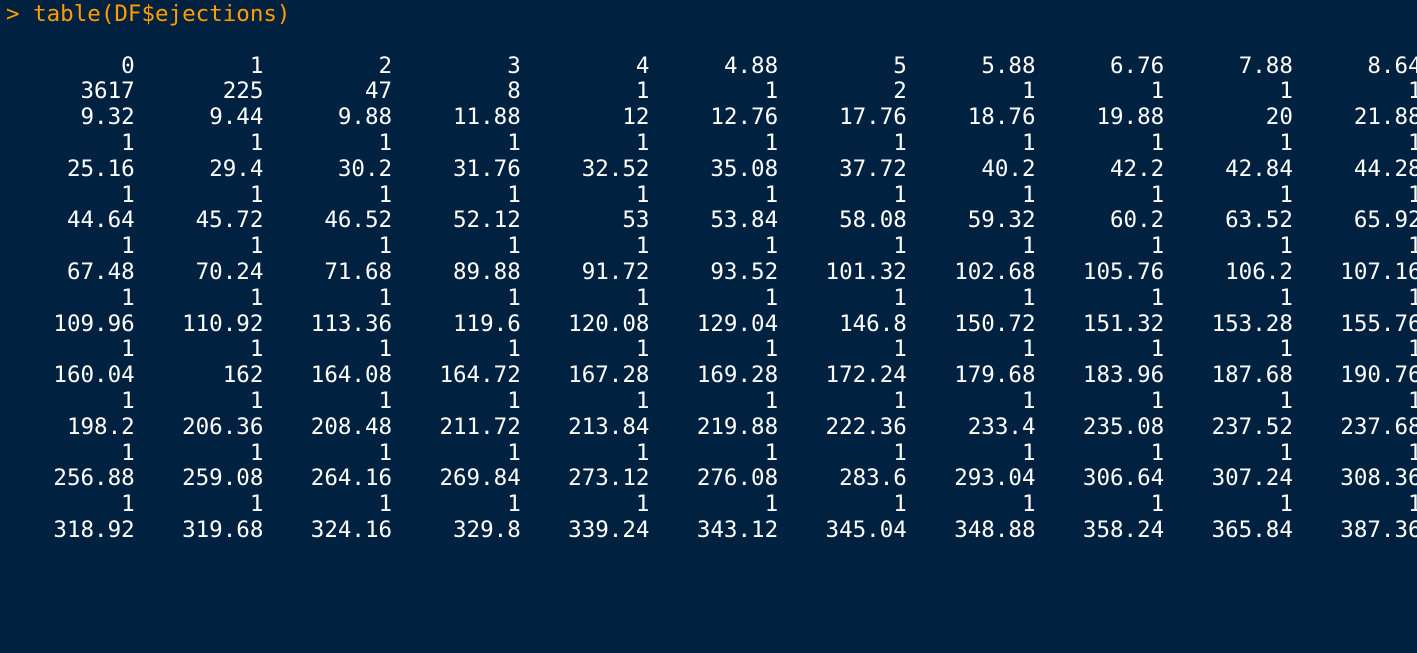 Image resolution: width=1417 pixels, height=653 pixels. I want to click on table-value-cell: 101.32, so click(866, 271).